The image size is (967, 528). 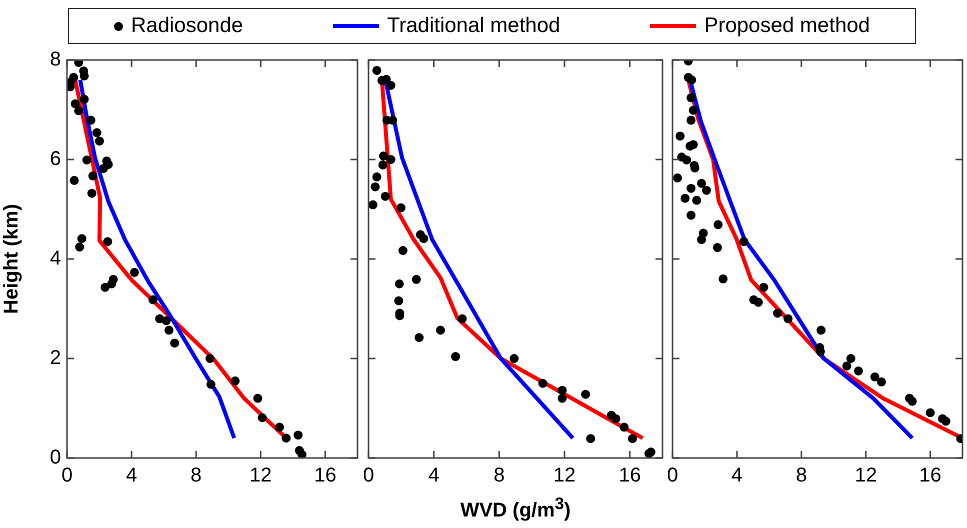 What do you see at coordinates (473, 26) in the screenshot?
I see `legend-label: Traditional method` at bounding box center [473, 26].